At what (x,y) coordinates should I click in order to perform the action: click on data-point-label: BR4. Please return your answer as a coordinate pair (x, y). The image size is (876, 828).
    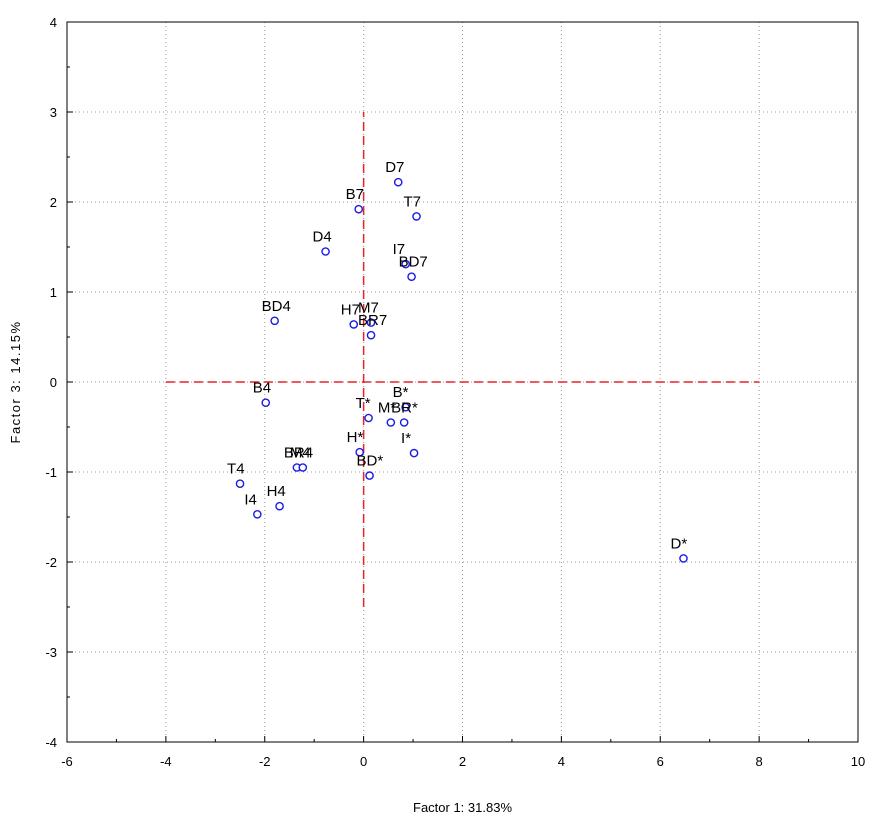
    Looking at the image, I should click on (298, 453).